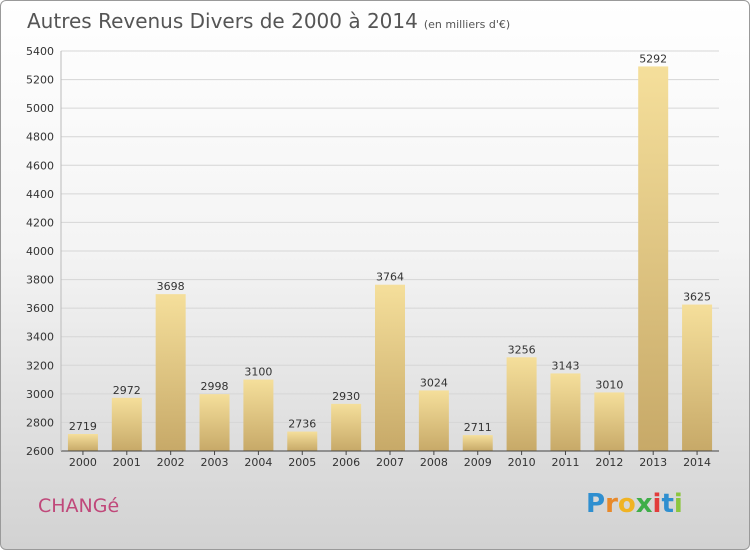 The image size is (750, 550). I want to click on data-label-2012: 3010, so click(609, 384).